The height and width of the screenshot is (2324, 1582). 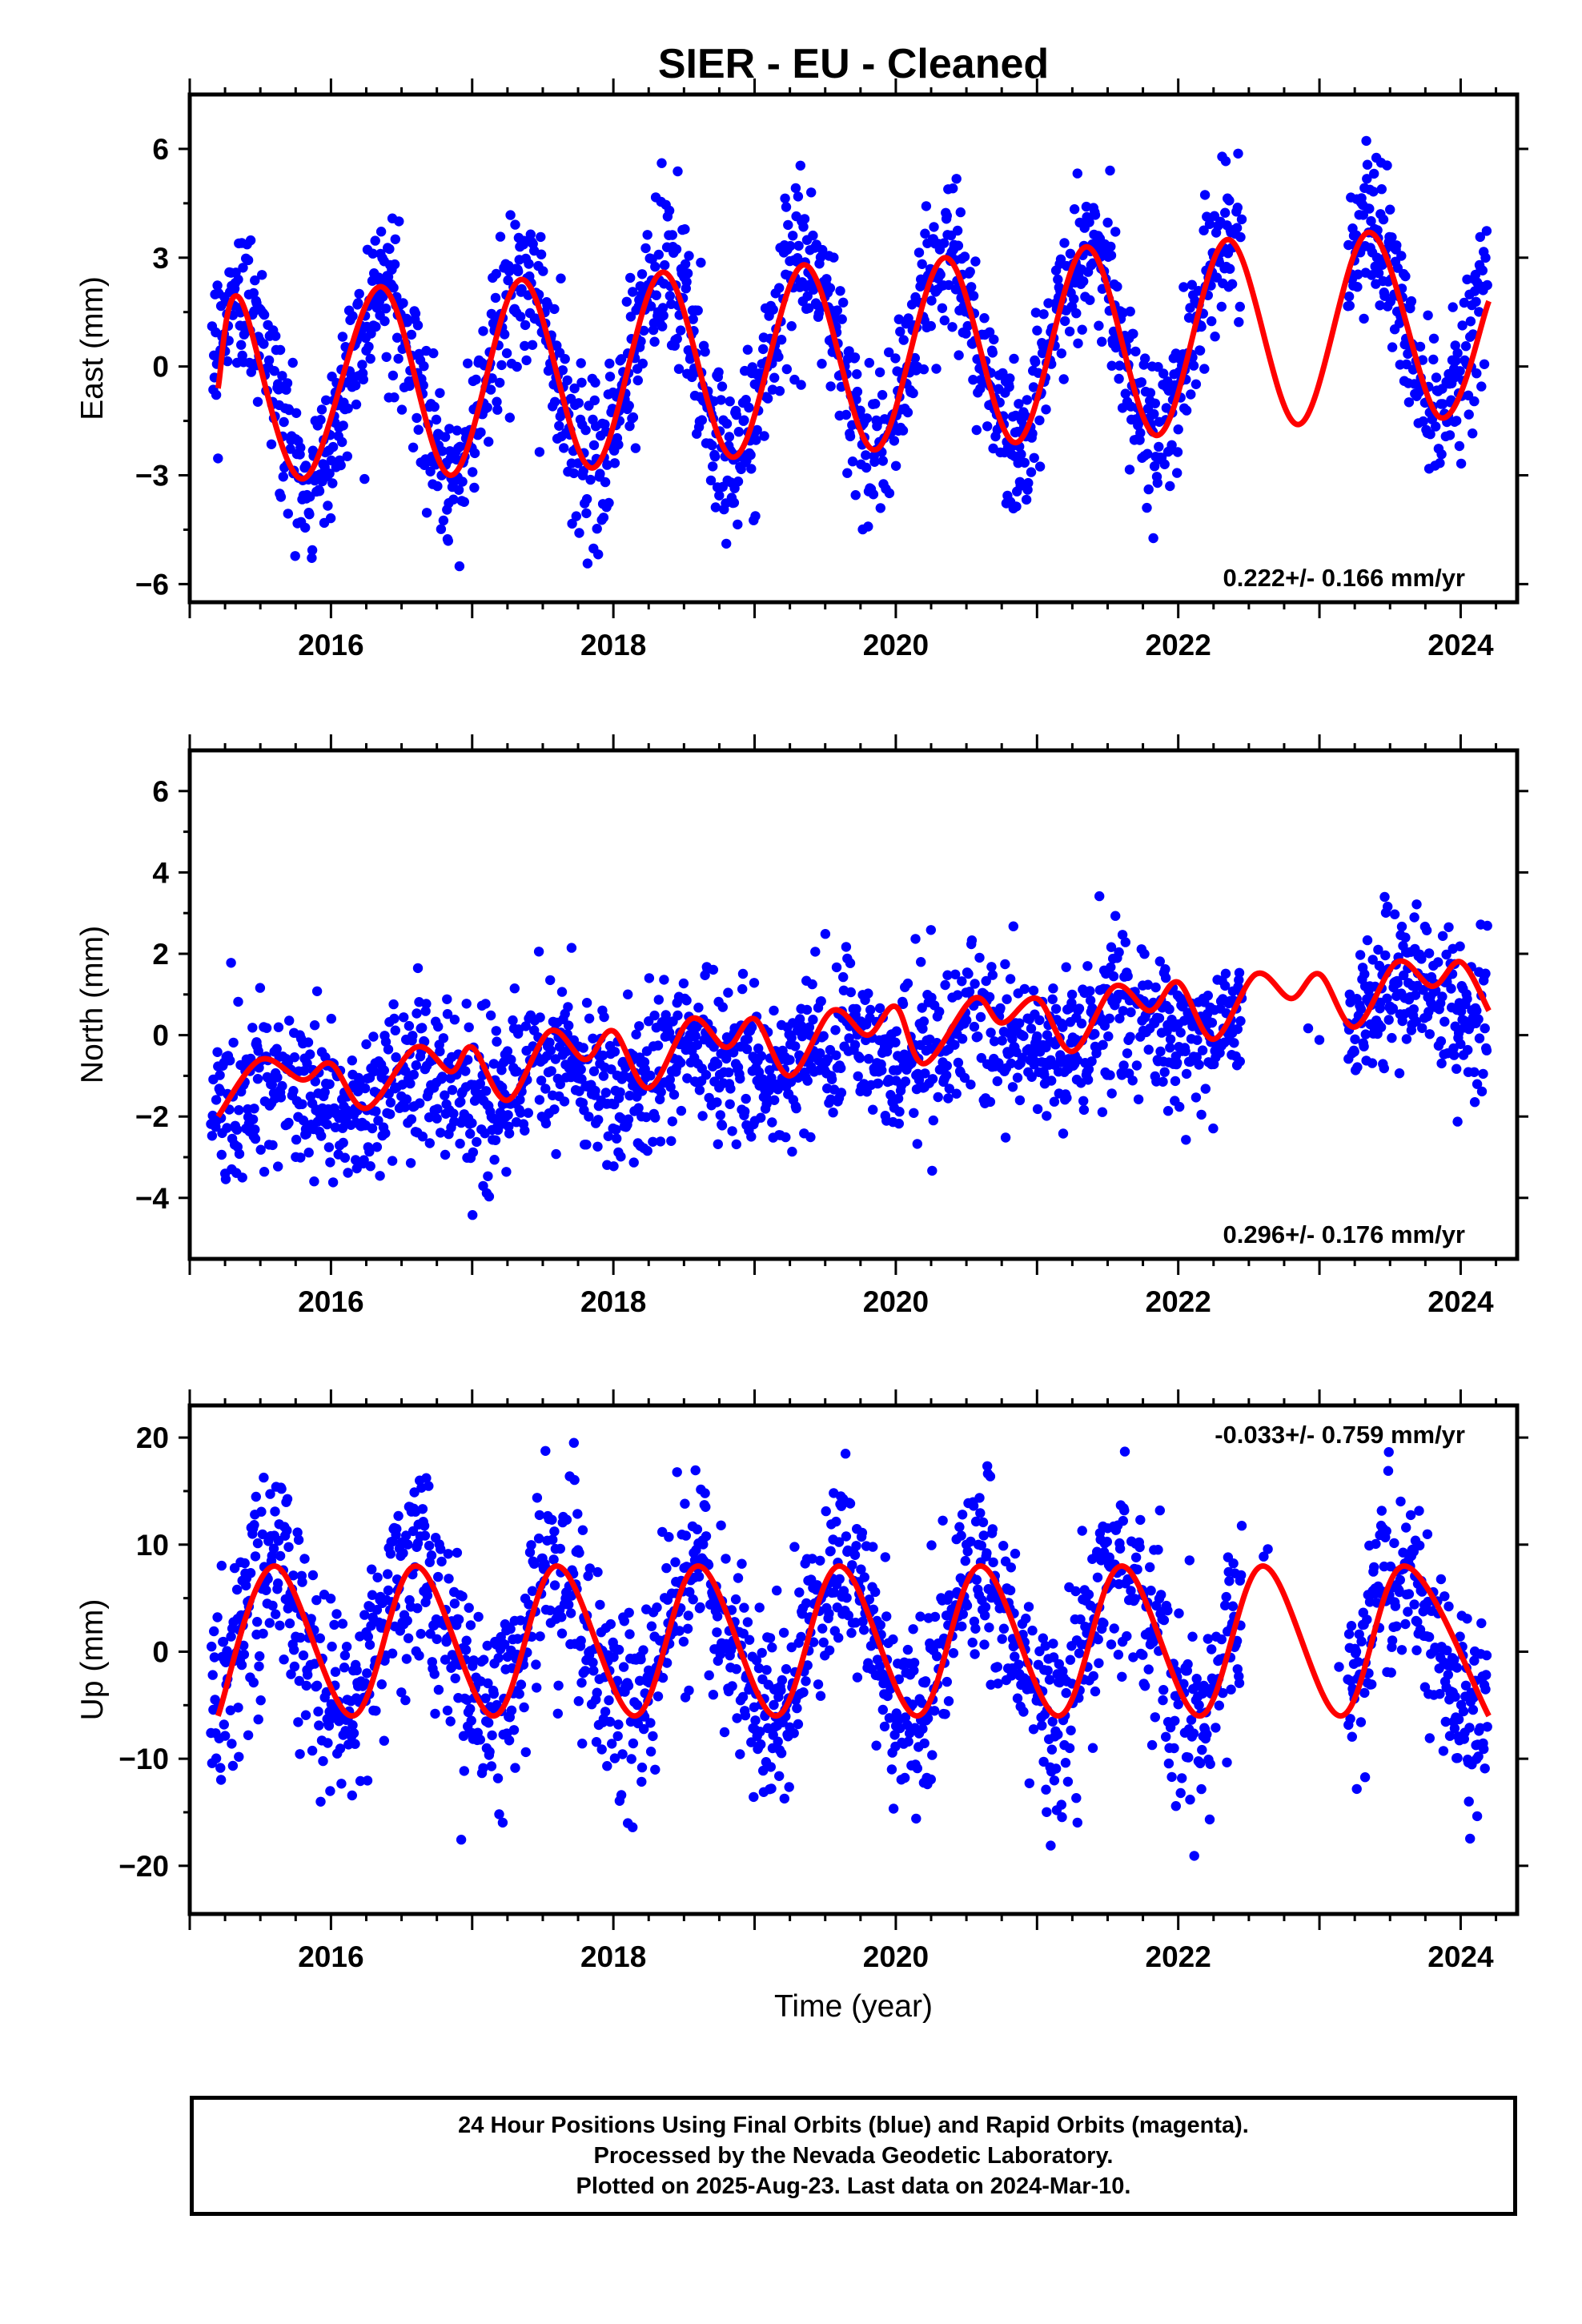 I want to click on x-tick-label: 2022, so click(x=1178, y=1301).